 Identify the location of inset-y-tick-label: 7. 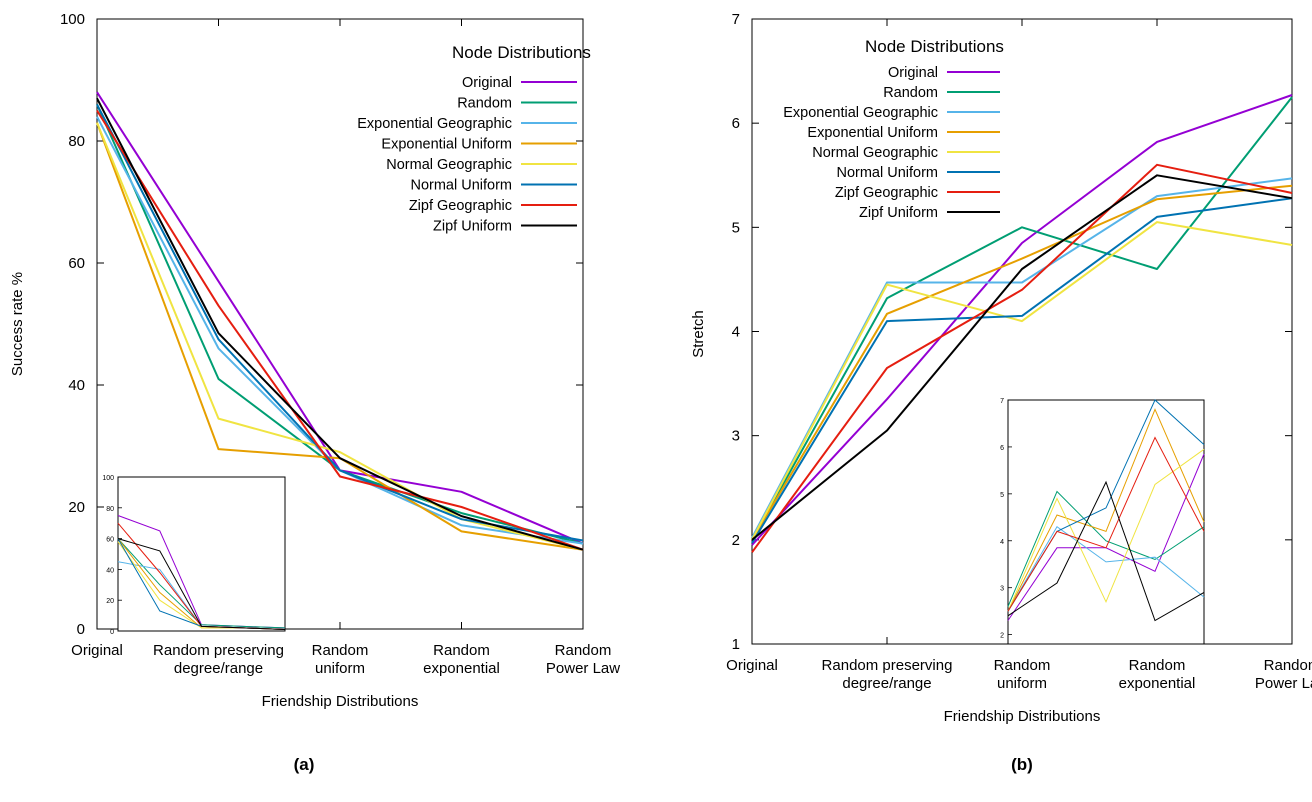
(1002, 401).